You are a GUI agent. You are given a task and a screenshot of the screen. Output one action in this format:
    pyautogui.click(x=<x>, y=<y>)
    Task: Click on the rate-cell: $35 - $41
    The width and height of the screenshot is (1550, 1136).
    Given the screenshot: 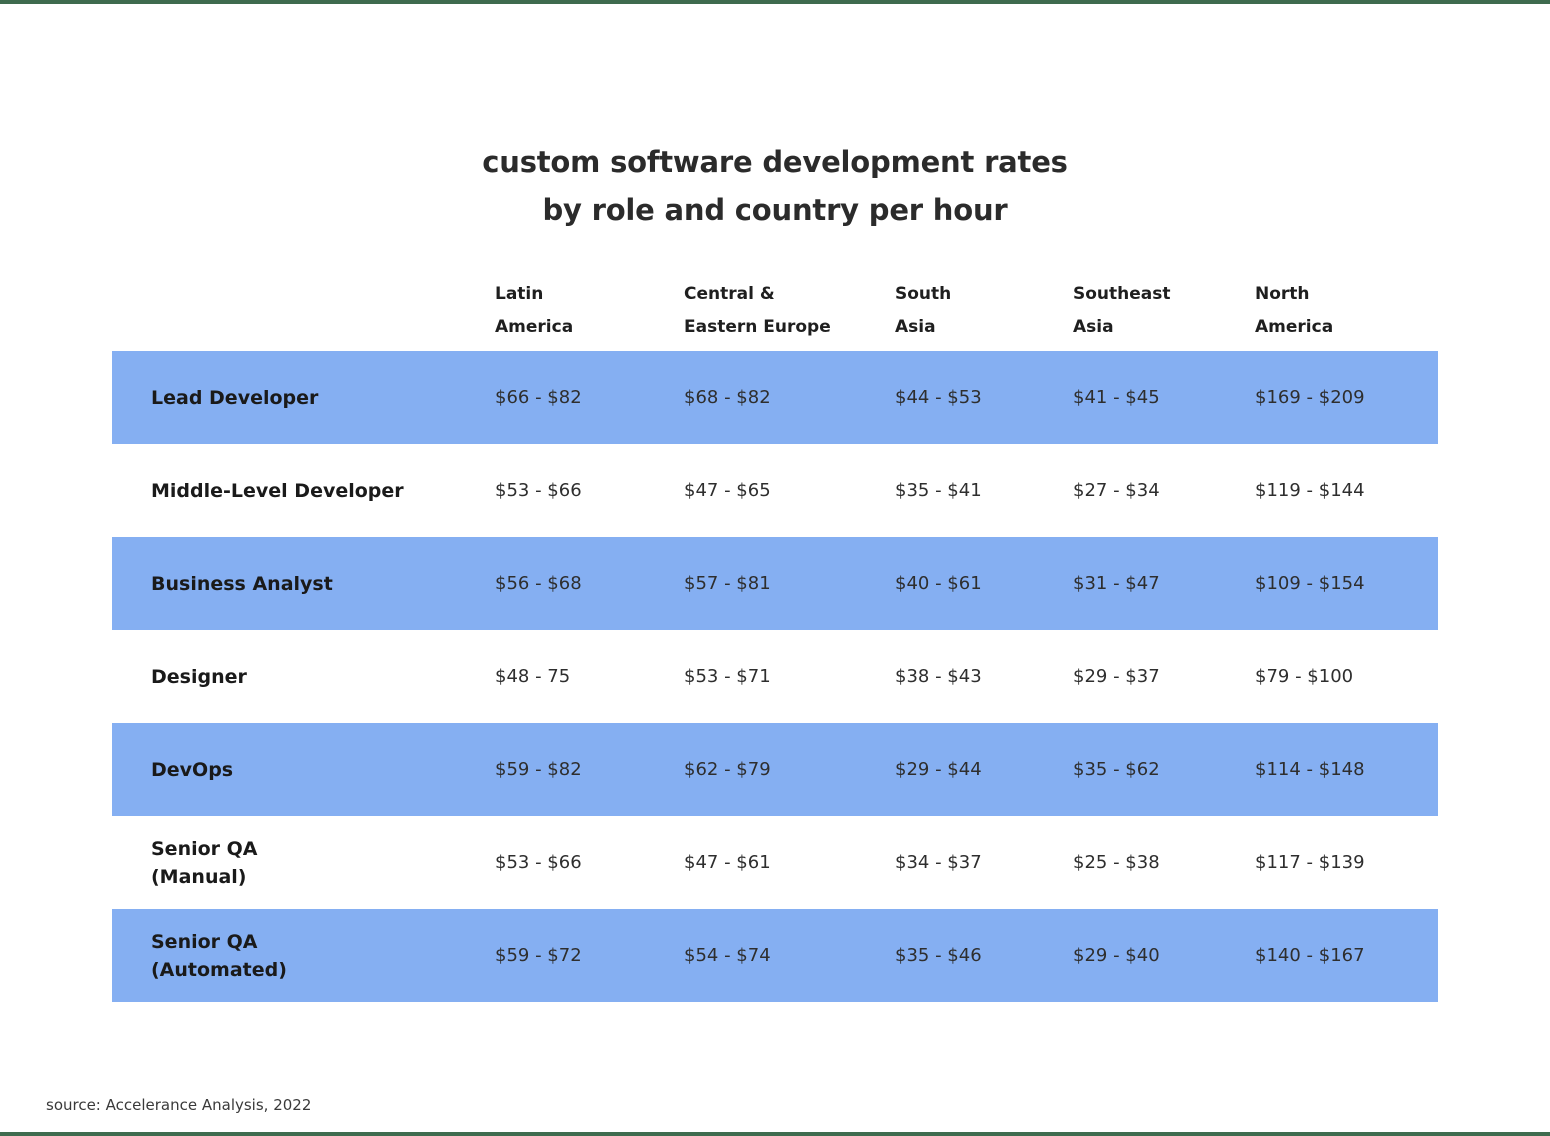 What is the action you would take?
    pyautogui.click(x=938, y=490)
    